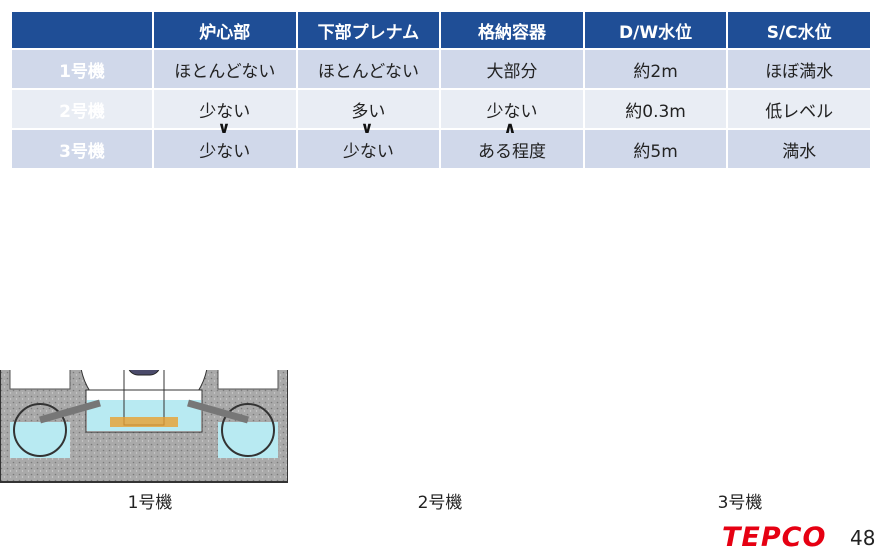 Image resolution: width=877 pixels, height=553 pixels. I want to click on table-row: 2号機 少ない 多い 少ない 約0.3m 低レベル, so click(441, 109).